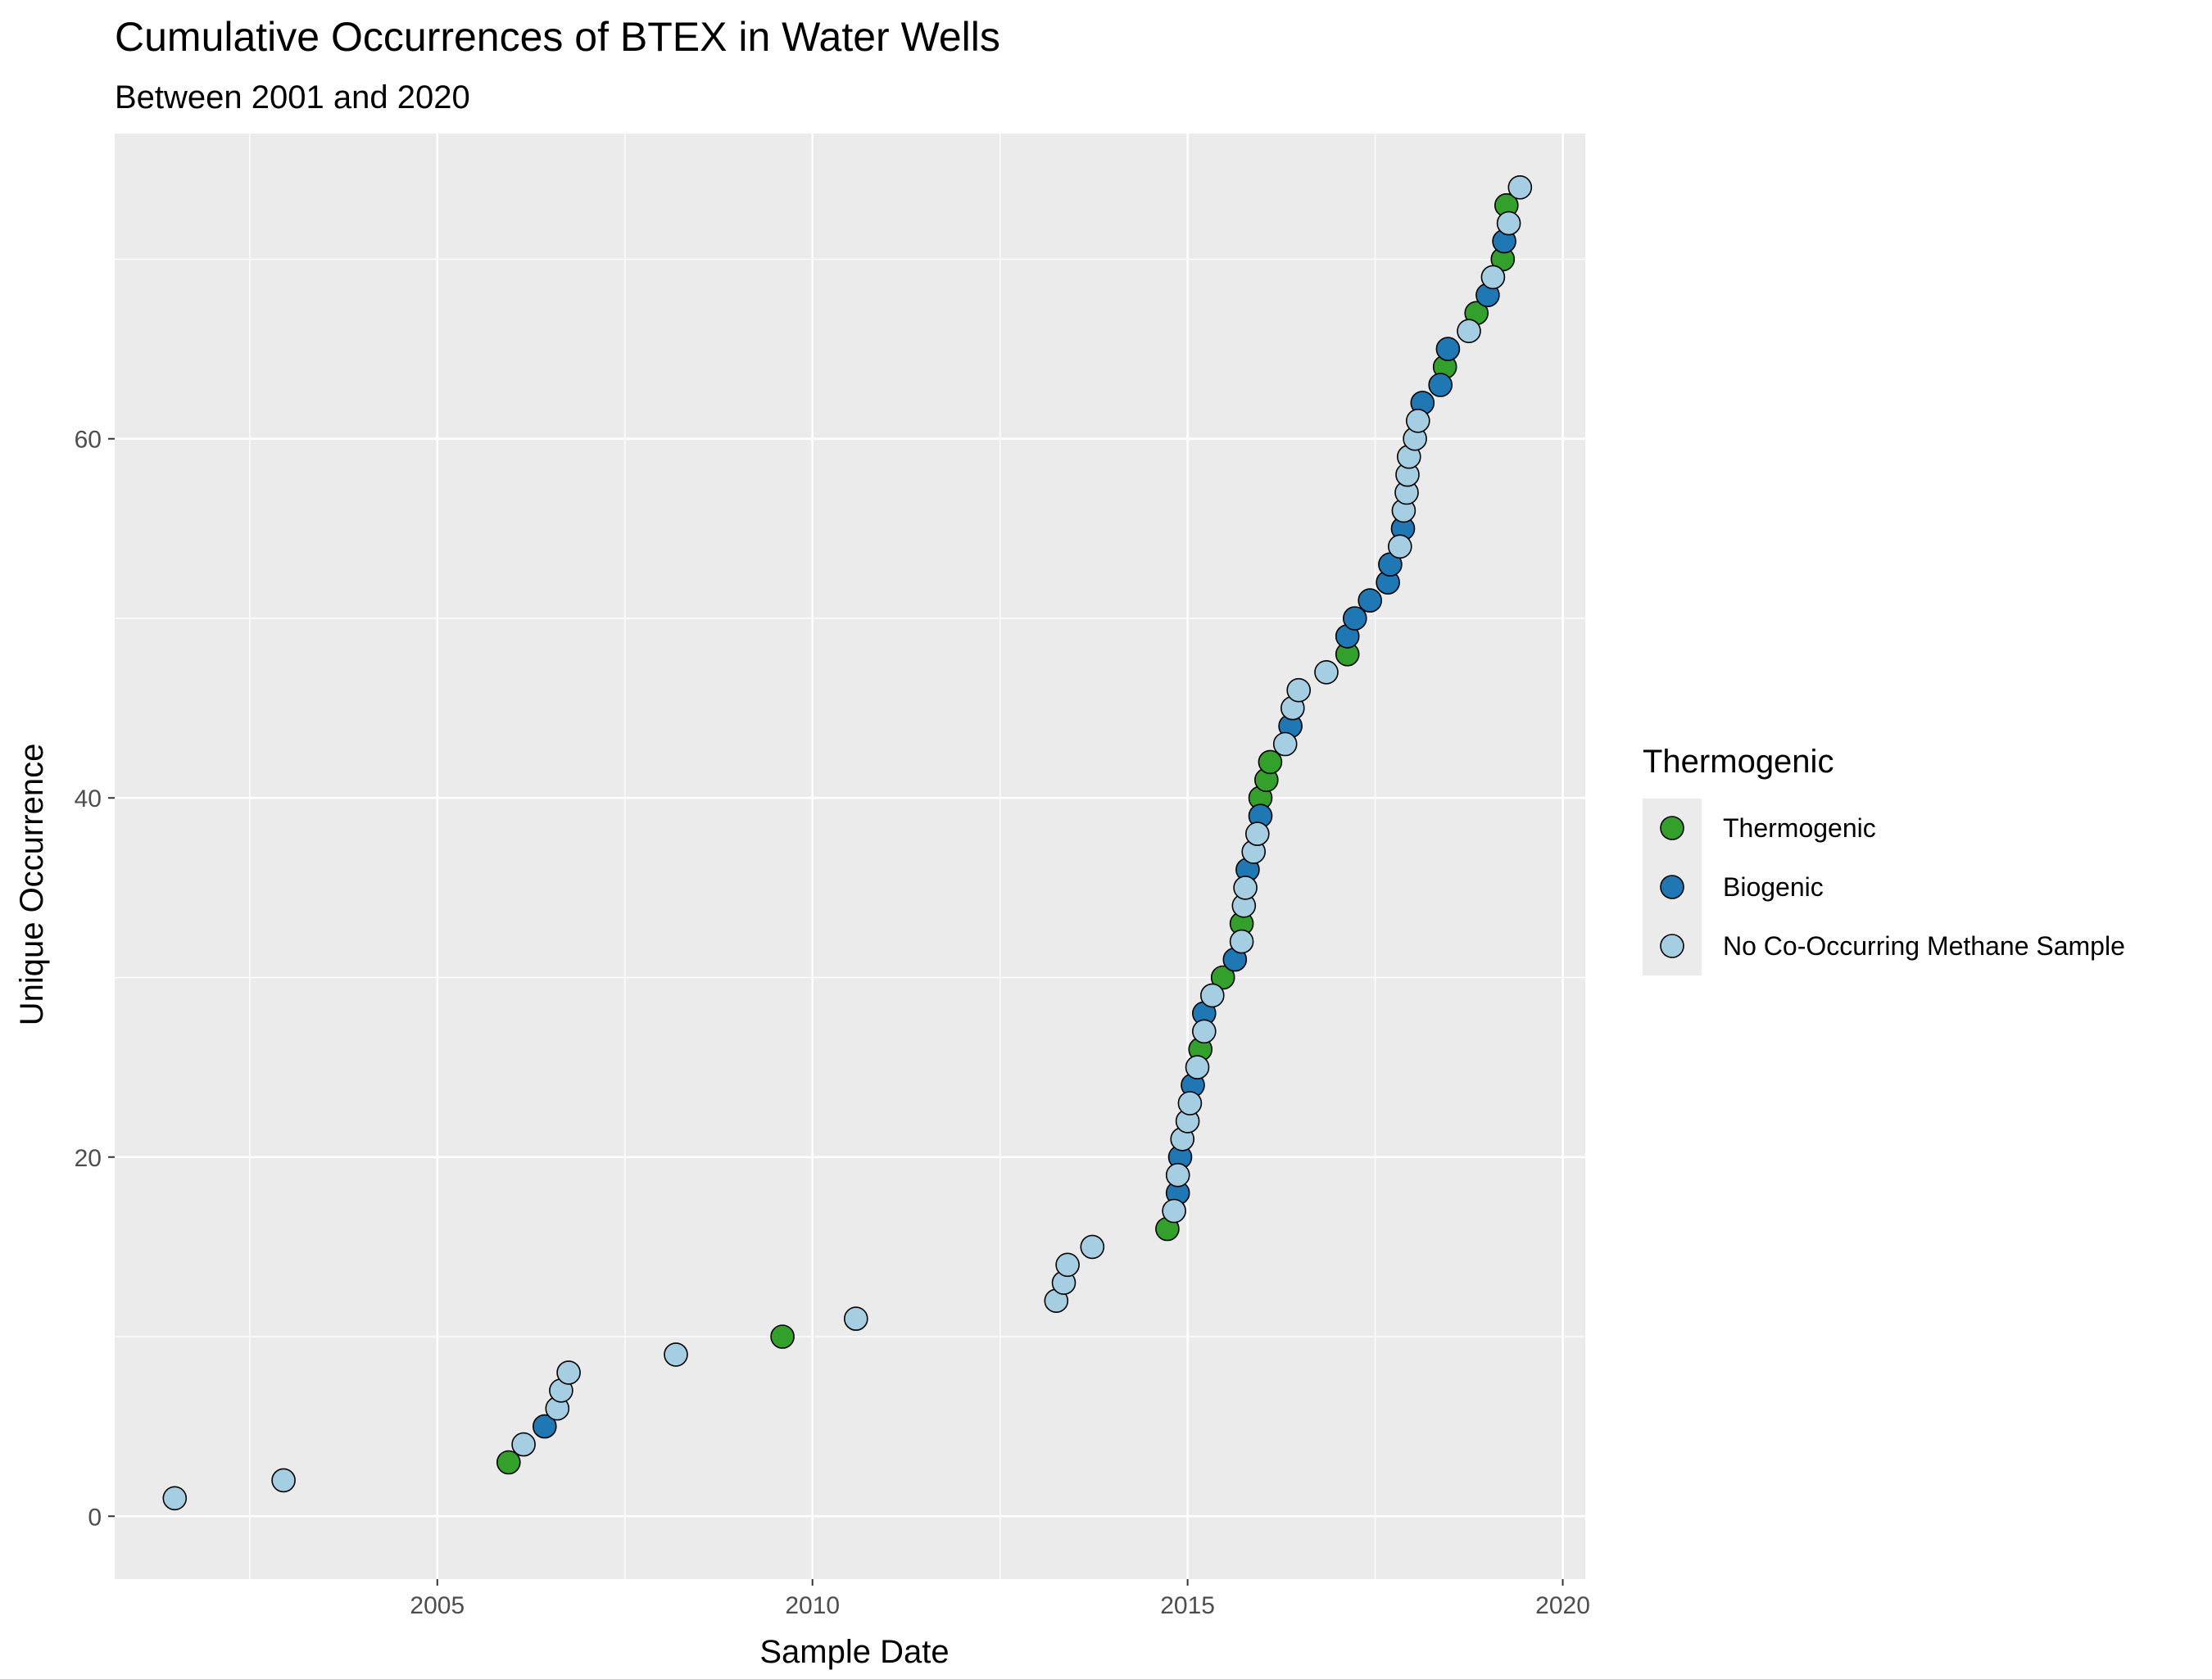 Image resolution: width=2212 pixels, height=1679 pixels. What do you see at coordinates (1187, 1605) in the screenshot?
I see `x-tick-label: 2015` at bounding box center [1187, 1605].